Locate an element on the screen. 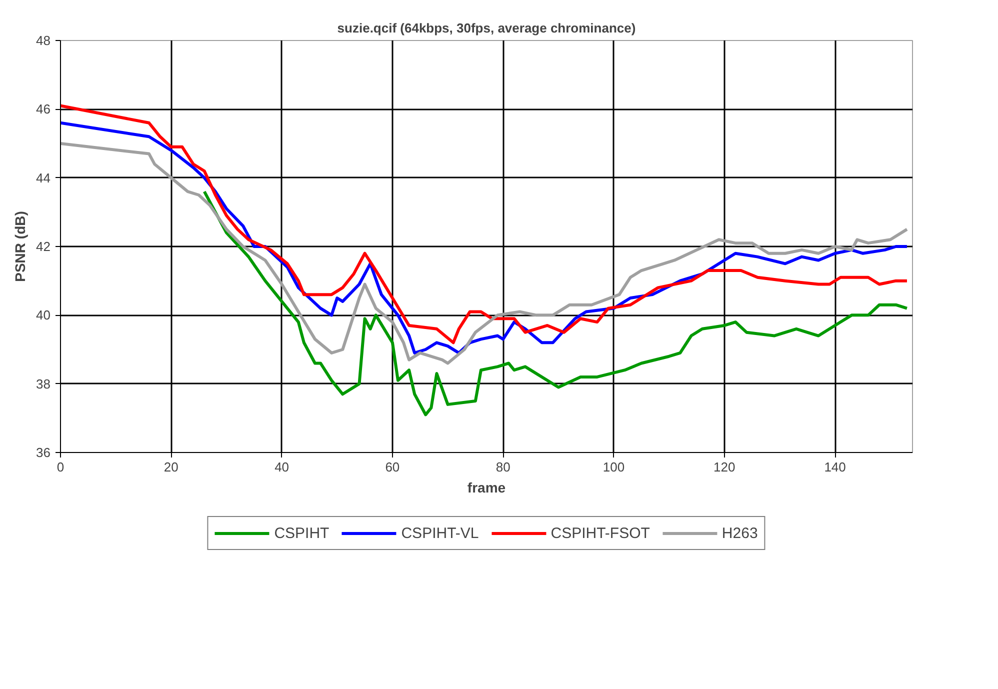 This screenshot has width=998, height=689. x-tick-label: 40 is located at coordinates (282, 467).